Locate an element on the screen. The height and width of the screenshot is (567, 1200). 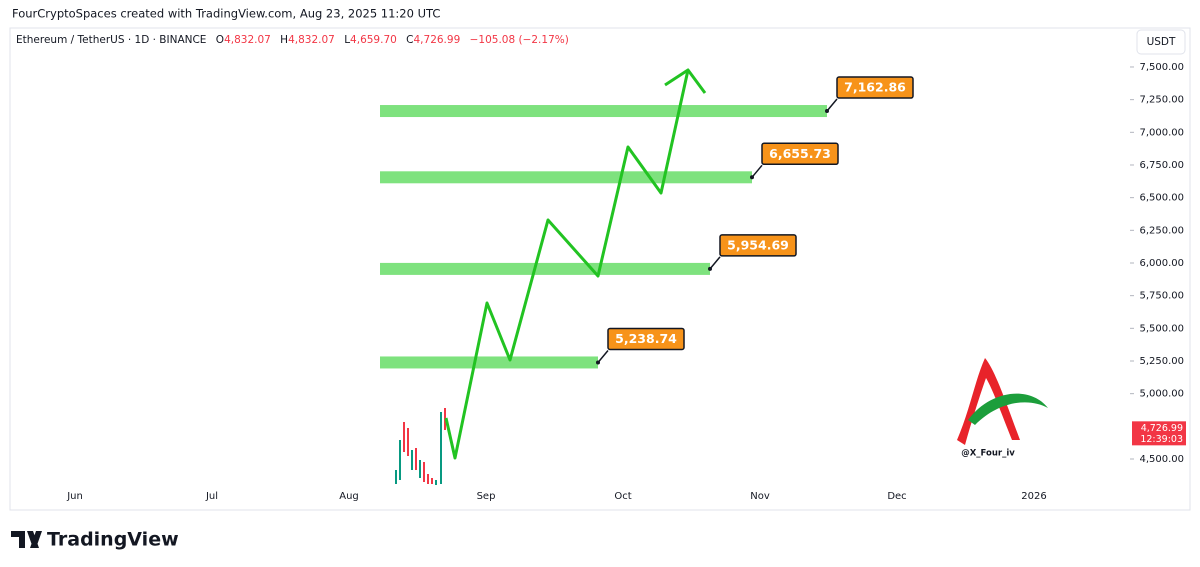
y-tick-label: 5,750.00 is located at coordinates (1161, 296).